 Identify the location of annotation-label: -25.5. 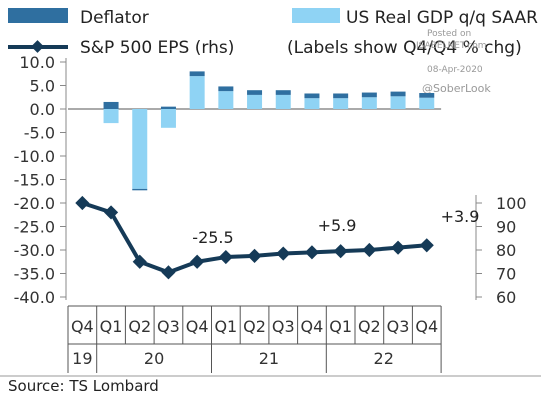
(212, 237).